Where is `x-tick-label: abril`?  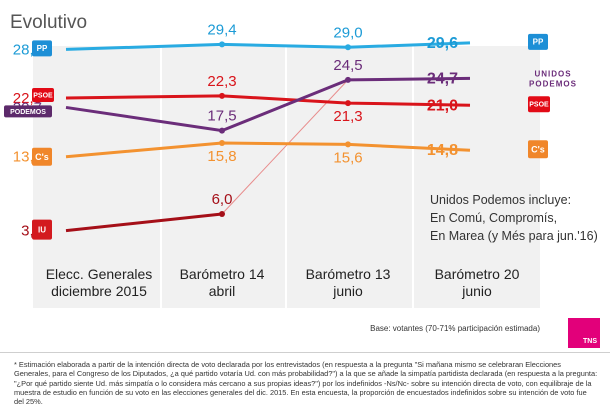 x-tick-label: abril is located at coordinates (222, 291).